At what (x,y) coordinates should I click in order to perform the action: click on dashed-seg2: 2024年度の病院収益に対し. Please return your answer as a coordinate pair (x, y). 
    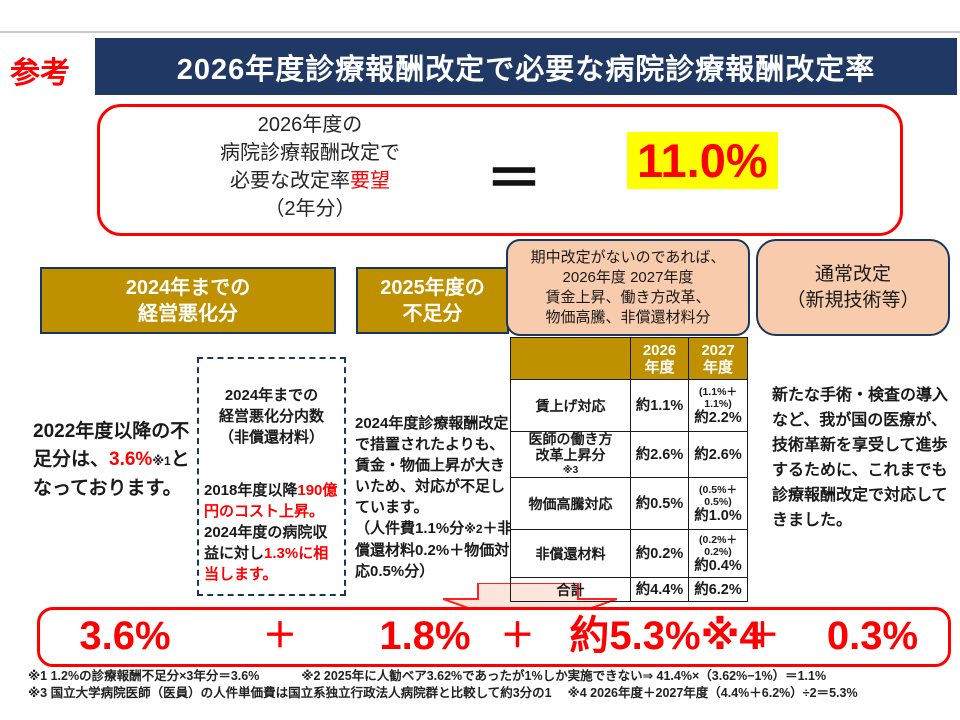
    Looking at the image, I should click on (266, 543).